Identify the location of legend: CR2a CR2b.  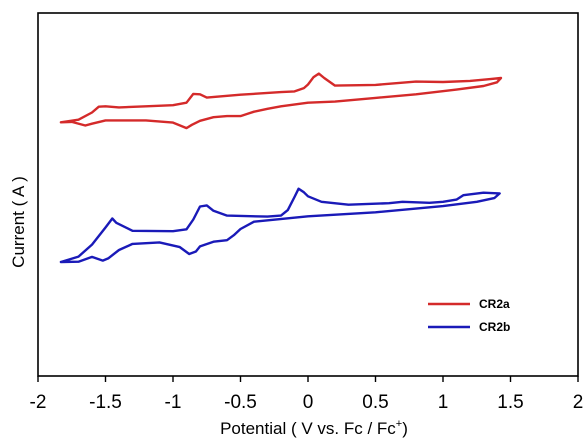
(469, 315).